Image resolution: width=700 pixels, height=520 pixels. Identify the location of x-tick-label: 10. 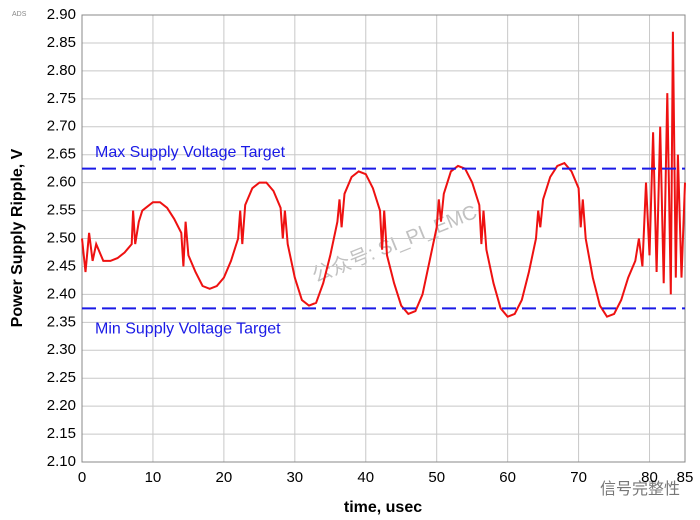
(153, 477).